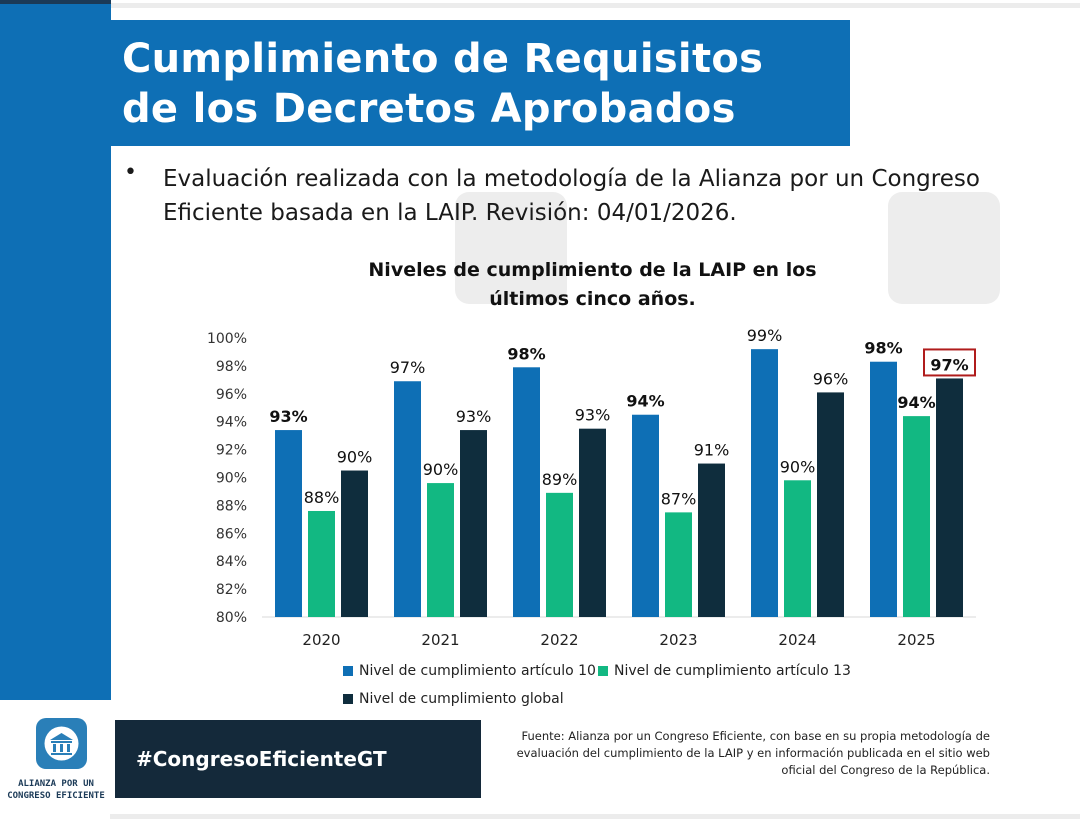 This screenshot has height=822, width=1080. I want to click on legend-item-article13: Nivel de cumplimiento artículo 13, so click(724, 671).